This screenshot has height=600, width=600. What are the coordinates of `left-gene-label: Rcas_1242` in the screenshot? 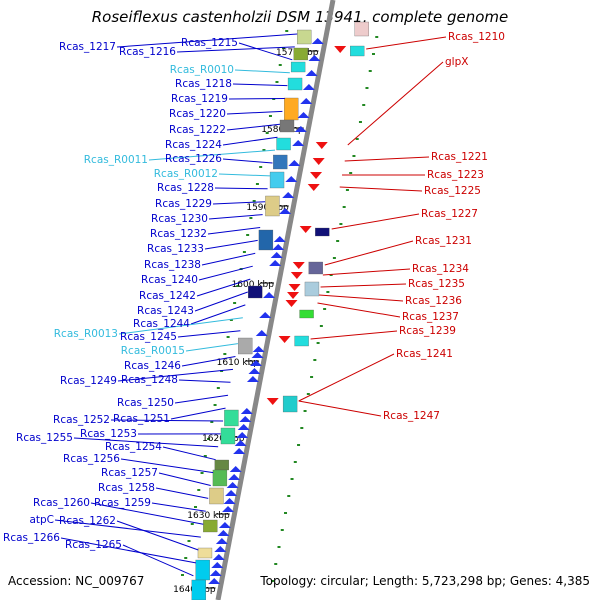 It's located at (167, 296).